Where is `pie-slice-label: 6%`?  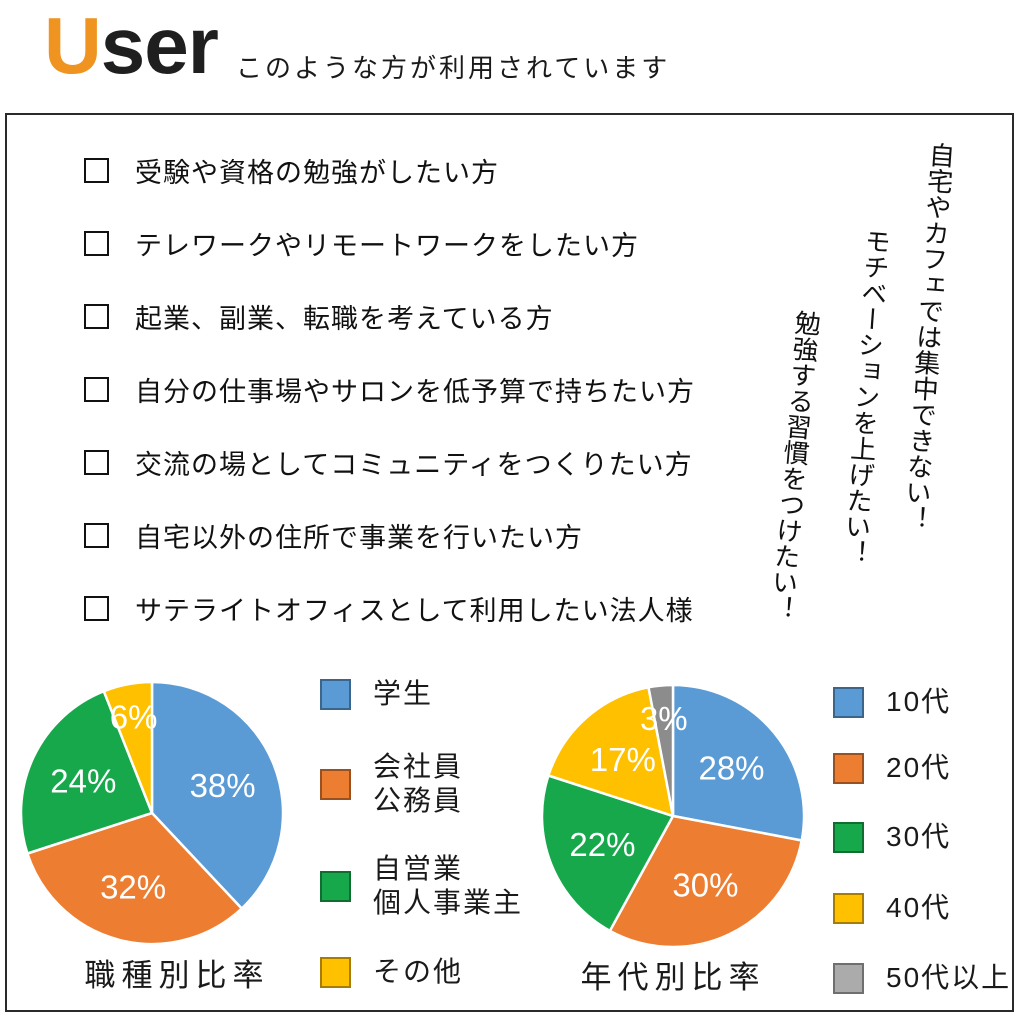
pie-slice-label: 6% is located at coordinates (134, 717).